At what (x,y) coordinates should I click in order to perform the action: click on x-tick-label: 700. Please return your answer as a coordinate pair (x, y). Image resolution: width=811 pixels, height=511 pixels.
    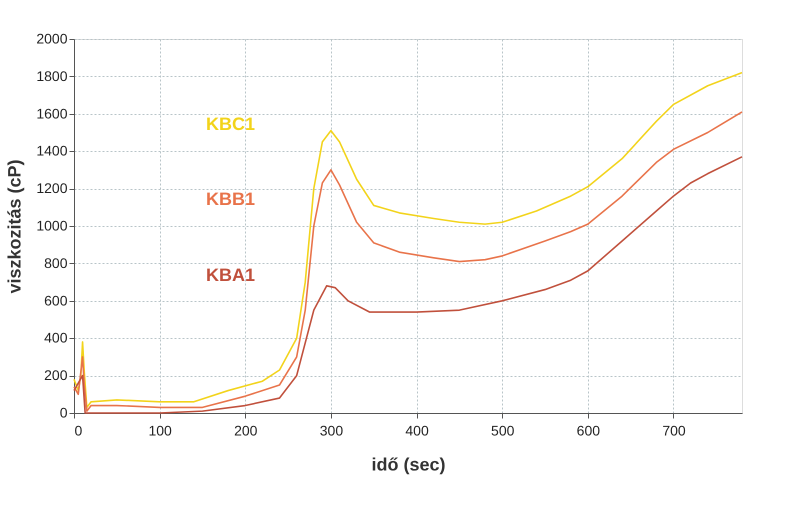
    Looking at the image, I should click on (674, 430).